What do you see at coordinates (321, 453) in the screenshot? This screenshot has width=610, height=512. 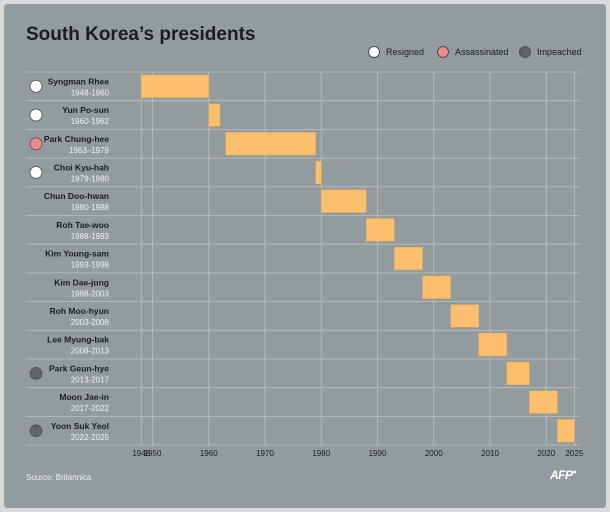 I see `x-tick-label: 1980` at bounding box center [321, 453].